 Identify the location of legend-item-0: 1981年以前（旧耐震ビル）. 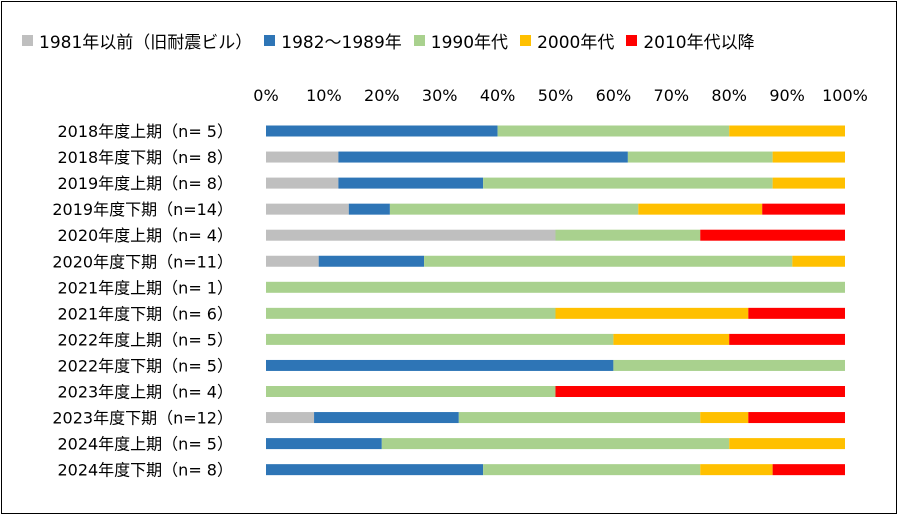
(137, 40).